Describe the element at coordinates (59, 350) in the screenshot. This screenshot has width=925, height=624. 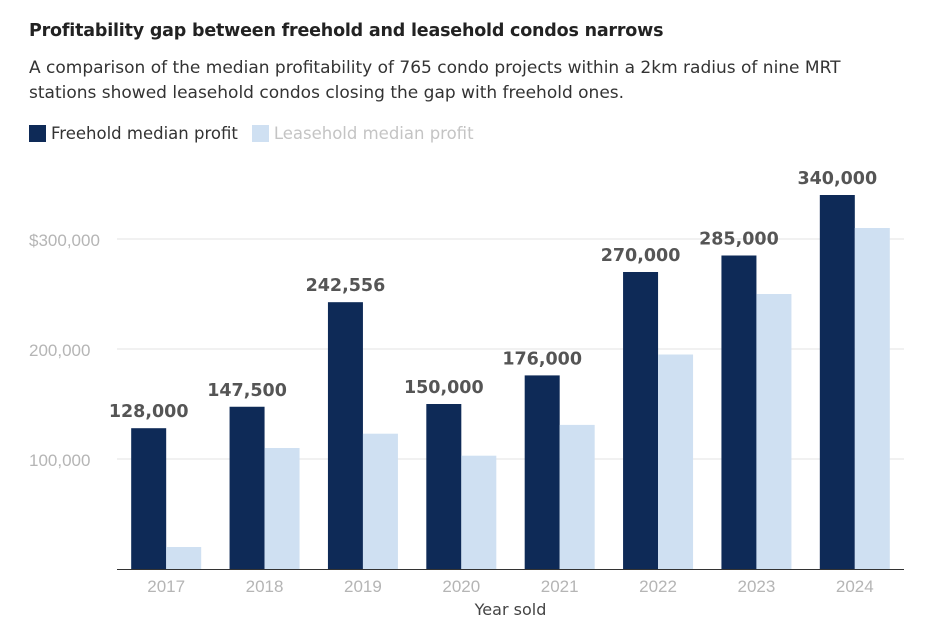
I see `y-tick-label: 200,000` at that location.